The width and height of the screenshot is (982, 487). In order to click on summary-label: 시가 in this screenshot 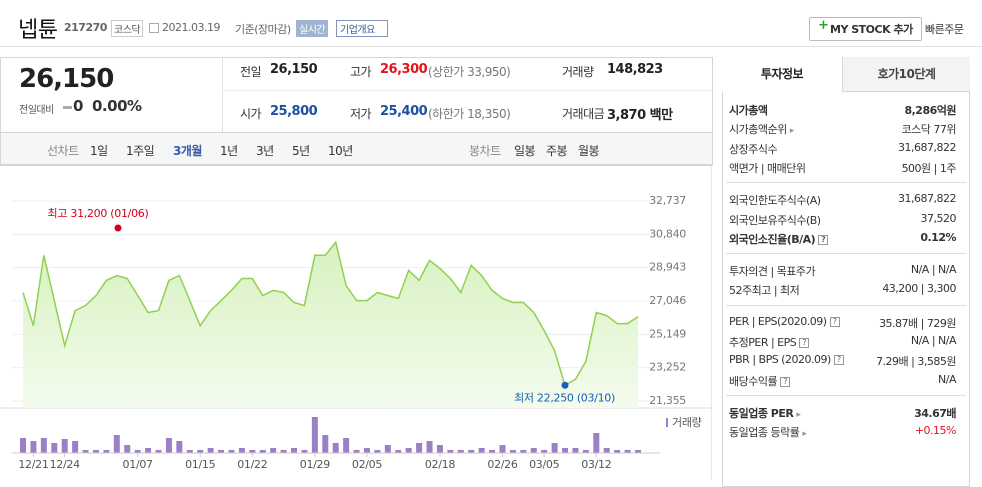, I will do `click(251, 114)`.